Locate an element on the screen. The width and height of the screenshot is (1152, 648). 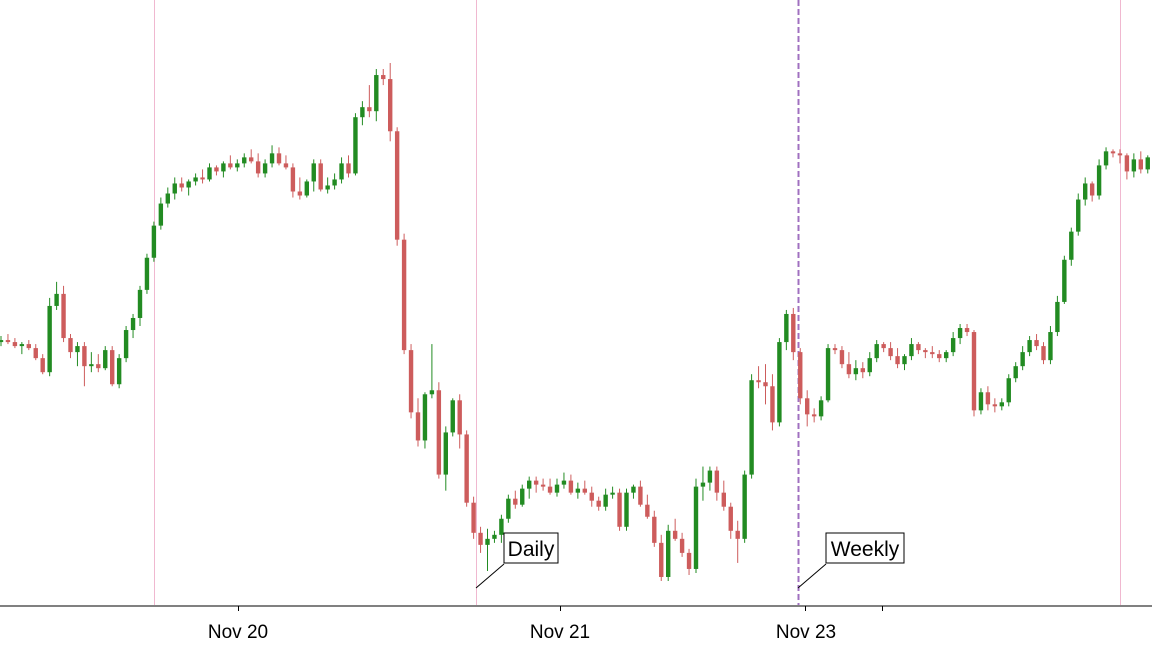
daily-callout-leader is located at coordinates (490, 576).